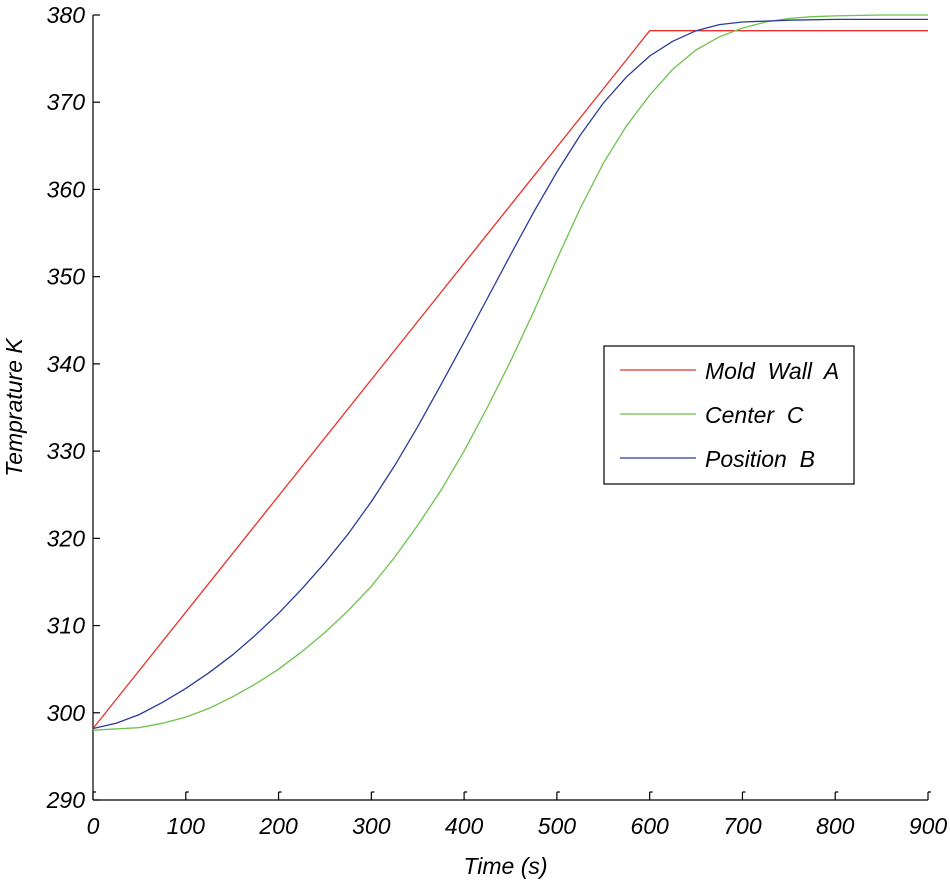 The image size is (950, 883). Describe the element at coordinates (66, 364) in the screenshot. I see `y-tick-label: 340` at that location.